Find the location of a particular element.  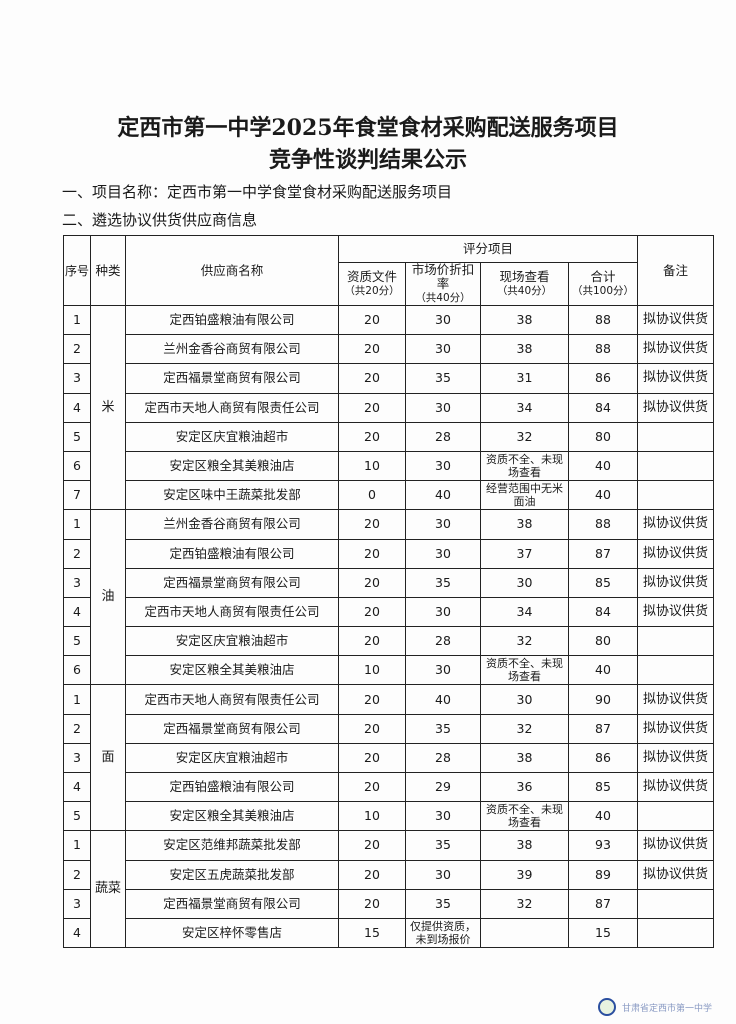

supplier-cell: 安定区范维邦蔬菜批发部 is located at coordinates (232, 845).